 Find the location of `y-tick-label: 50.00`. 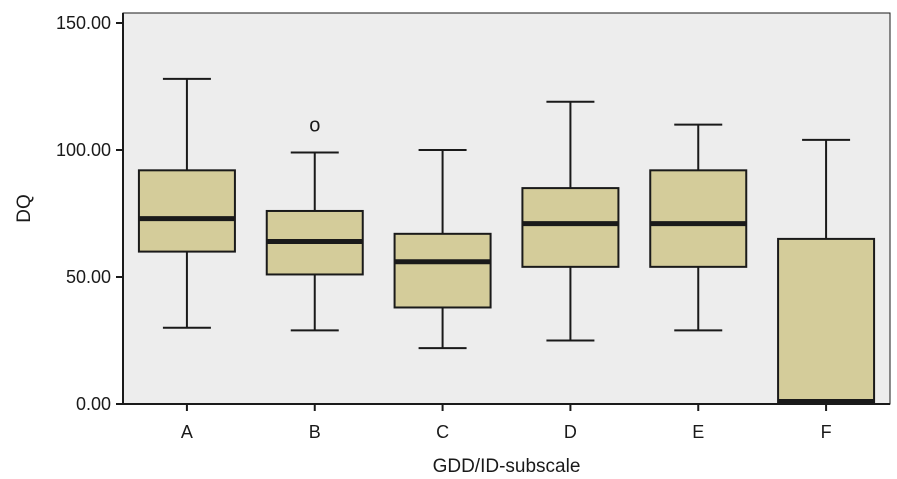

y-tick-label: 50.00 is located at coordinates (88, 277).